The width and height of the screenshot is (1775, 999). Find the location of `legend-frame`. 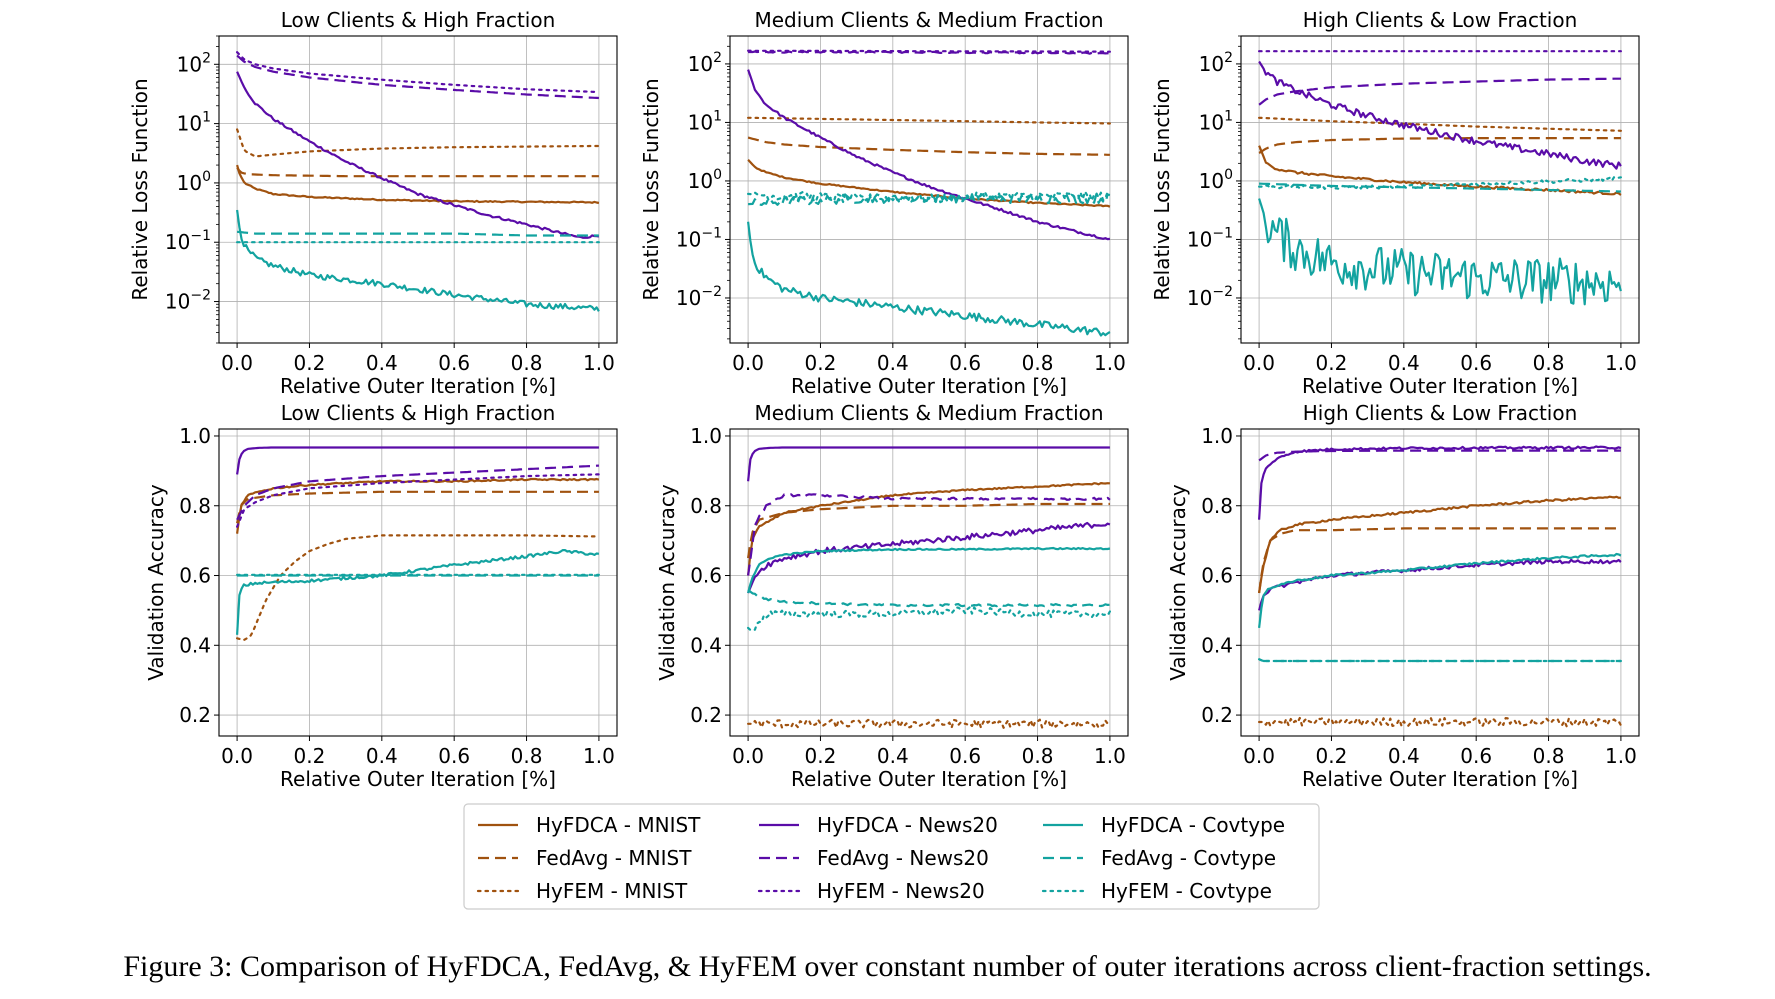

legend-frame is located at coordinates (891, 856).